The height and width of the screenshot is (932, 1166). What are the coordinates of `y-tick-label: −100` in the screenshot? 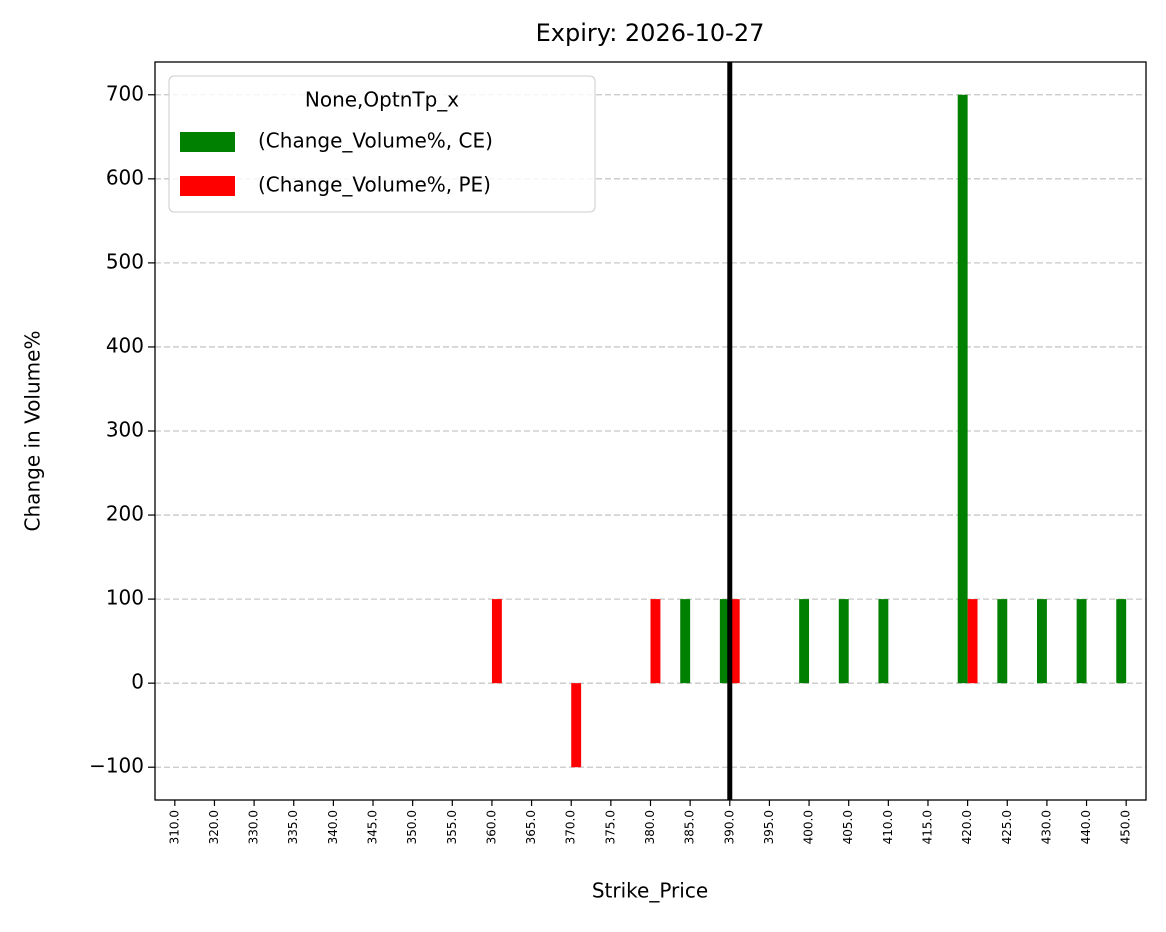 It's located at (116, 766).